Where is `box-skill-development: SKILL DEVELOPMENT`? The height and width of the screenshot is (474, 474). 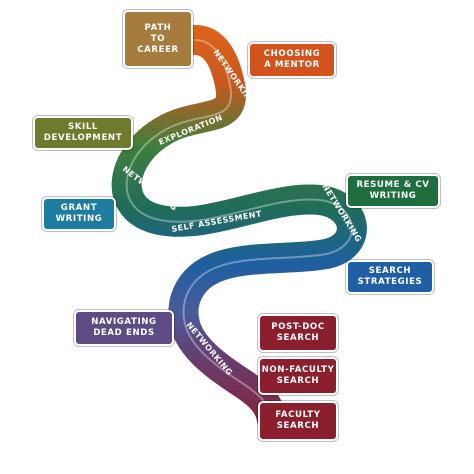 box-skill-development: SKILL DEVELOPMENT is located at coordinates (83, 133).